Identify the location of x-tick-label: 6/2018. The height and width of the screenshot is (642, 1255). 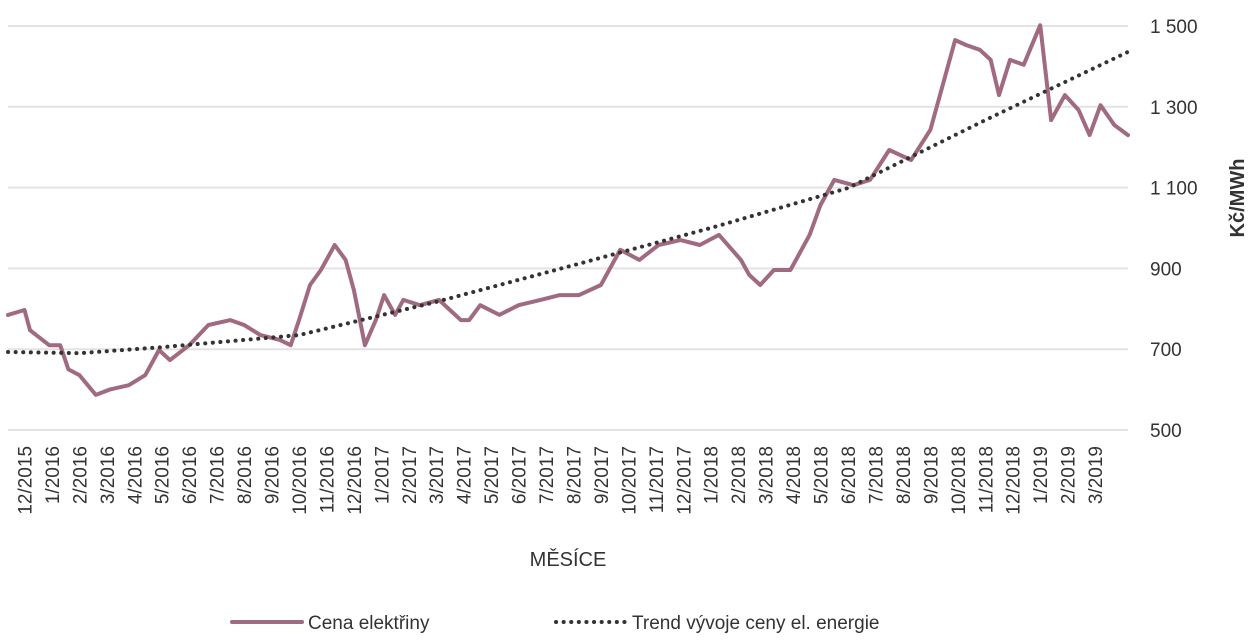
(849, 475).